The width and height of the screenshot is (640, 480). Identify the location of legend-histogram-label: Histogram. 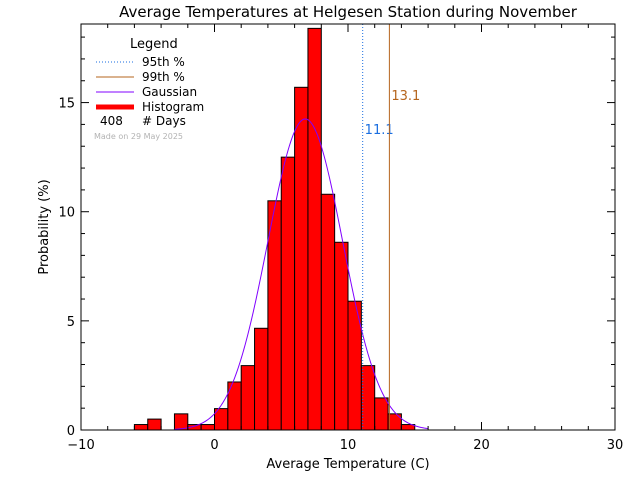
(173, 107).